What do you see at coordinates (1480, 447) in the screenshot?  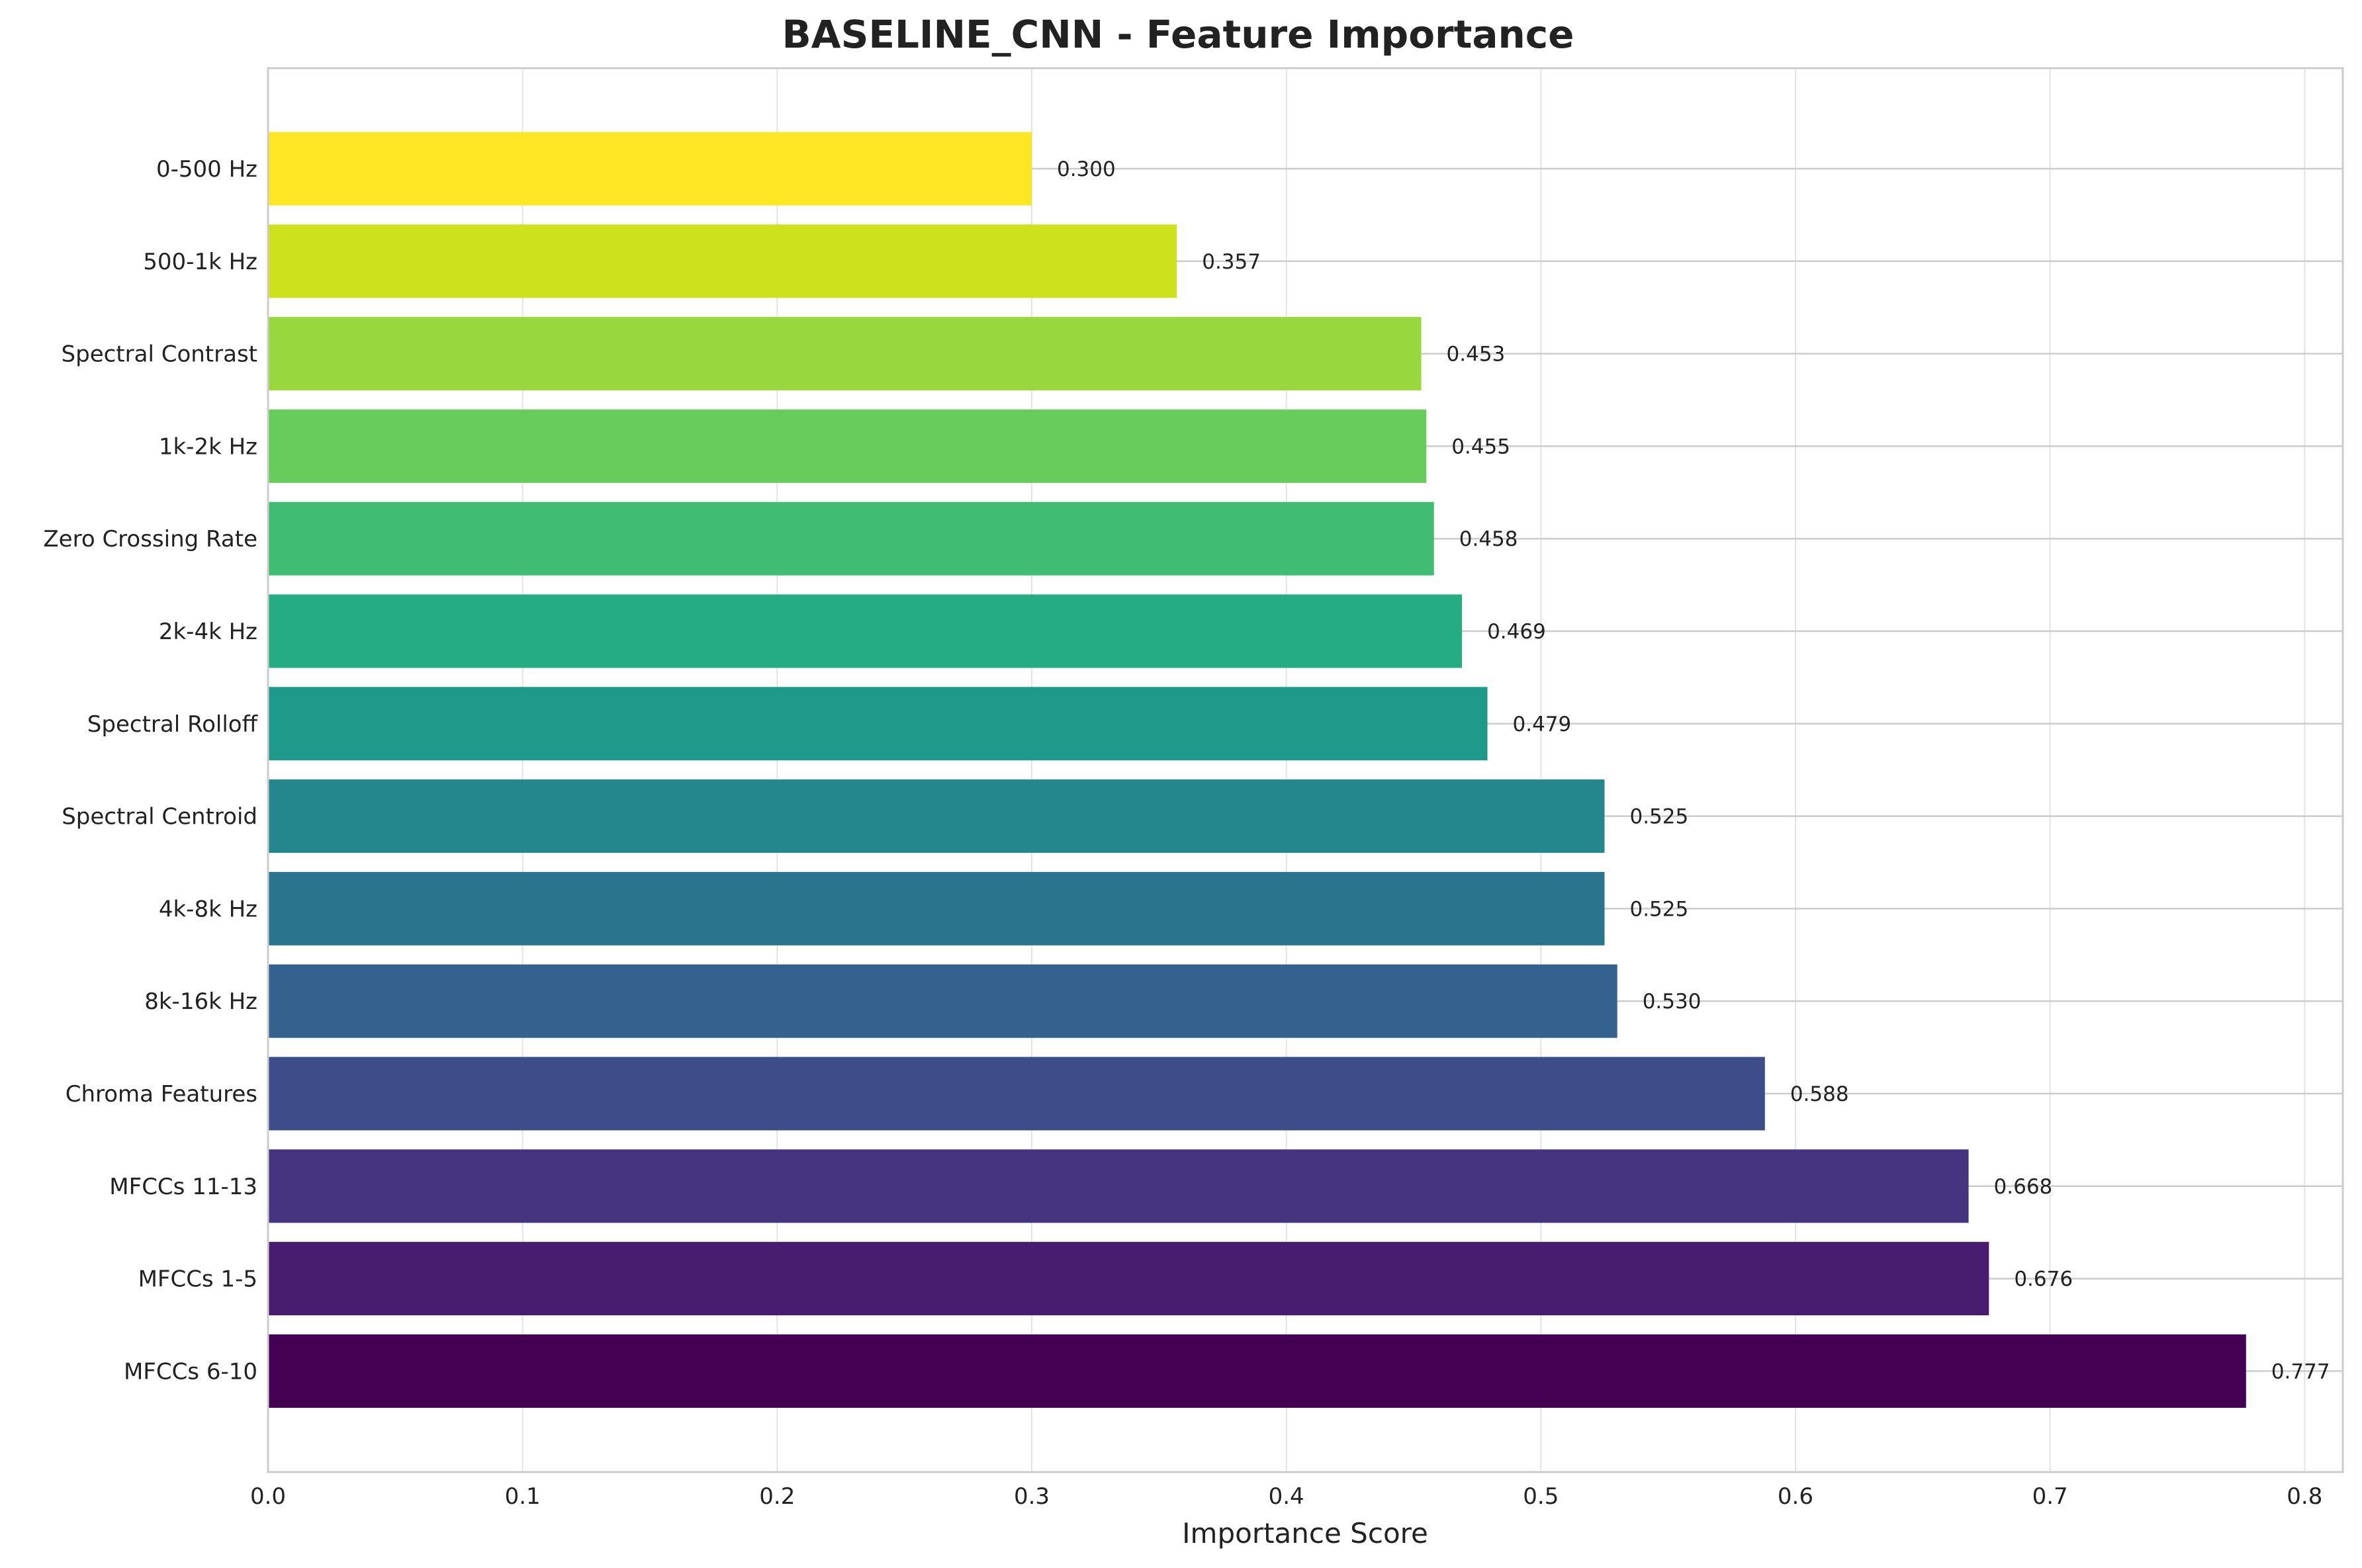 I see `bar-value-label: 0.455` at bounding box center [1480, 447].